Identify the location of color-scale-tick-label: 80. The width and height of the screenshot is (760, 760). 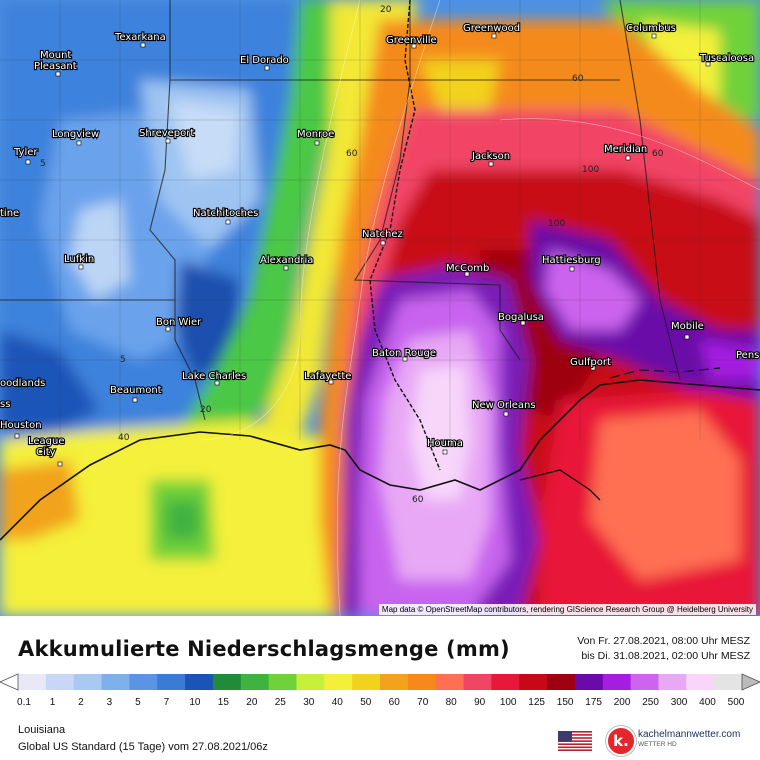
(451, 702).